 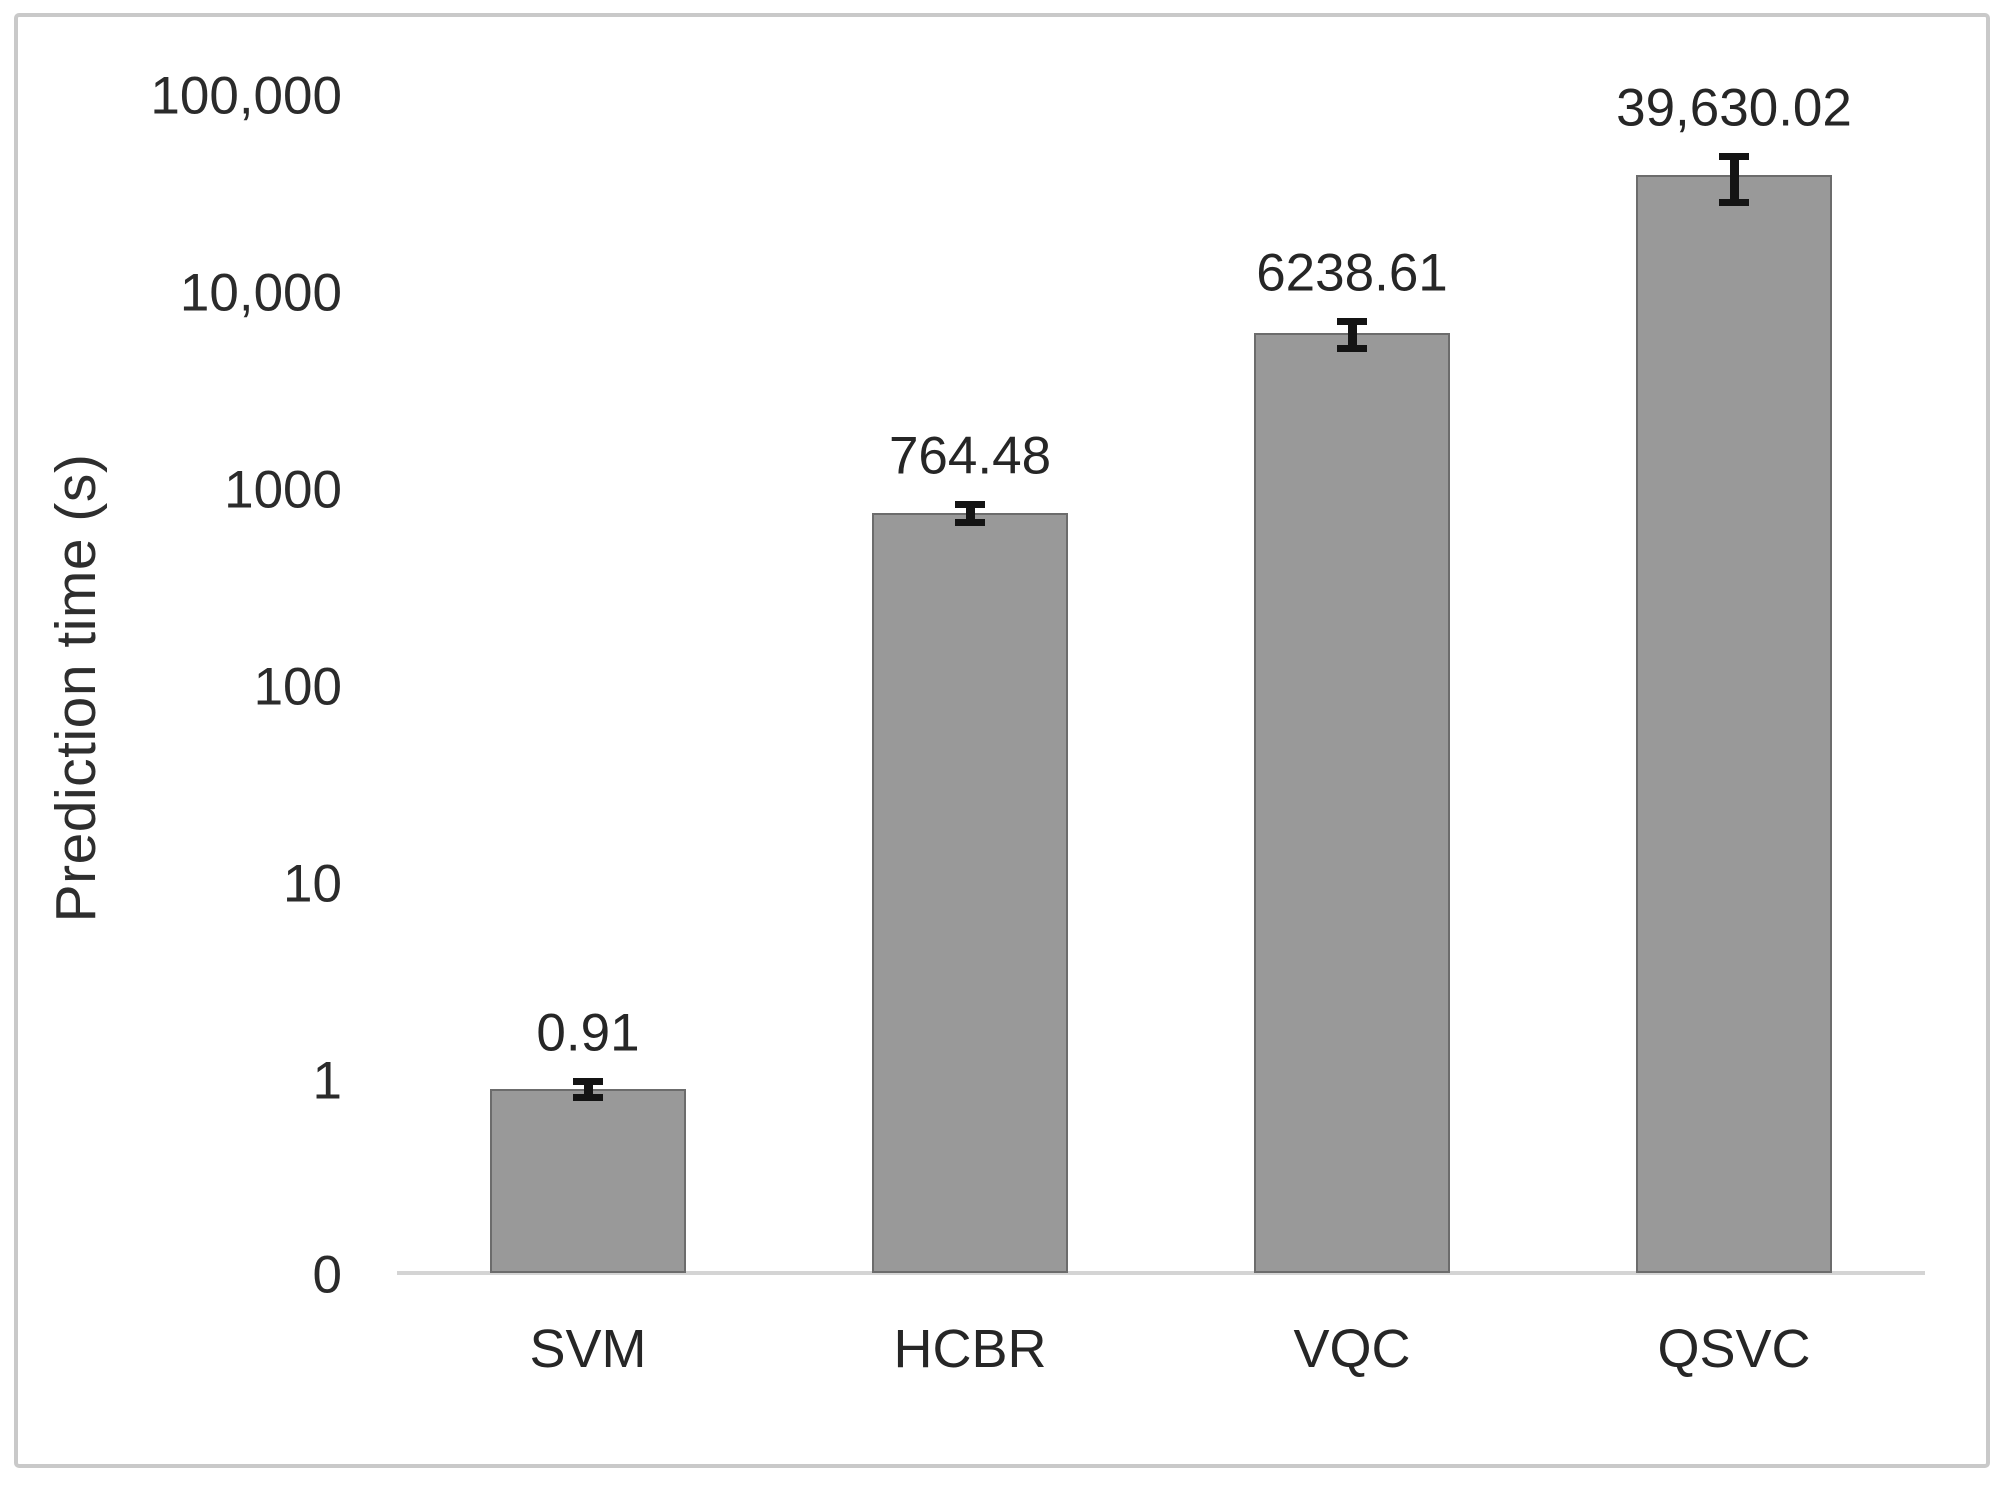 What do you see at coordinates (260, 293) in the screenshot?
I see `y-tick-label: 10,000` at bounding box center [260, 293].